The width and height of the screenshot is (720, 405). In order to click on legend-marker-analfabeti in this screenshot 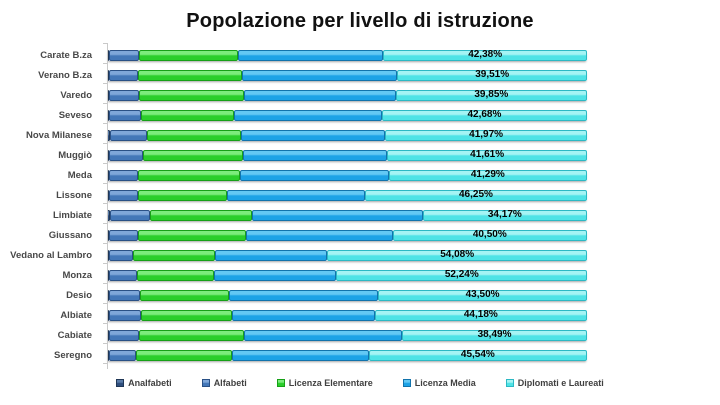, I will do `click(120, 383)`.